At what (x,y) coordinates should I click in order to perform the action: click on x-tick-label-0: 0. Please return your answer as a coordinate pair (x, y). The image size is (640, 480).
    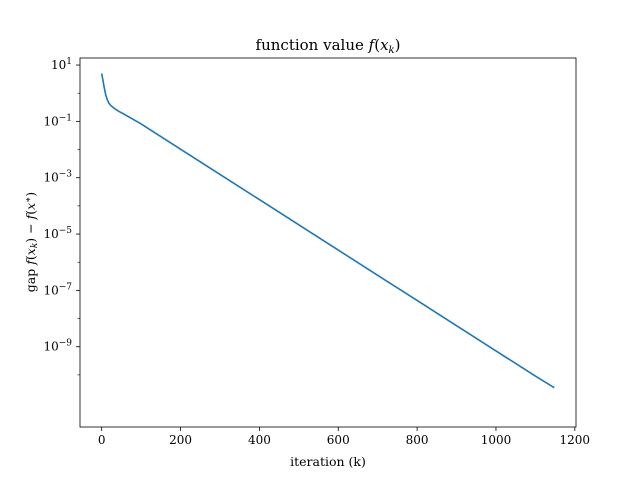
    Looking at the image, I should click on (102, 440).